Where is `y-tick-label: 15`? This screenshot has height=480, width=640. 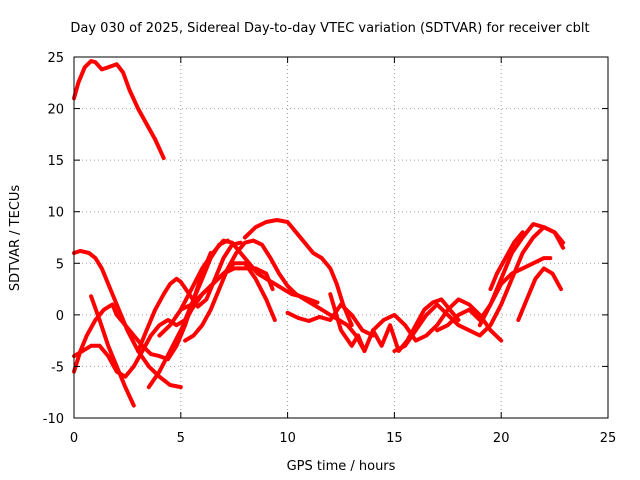 y-tick-label: 15 is located at coordinates (55, 161).